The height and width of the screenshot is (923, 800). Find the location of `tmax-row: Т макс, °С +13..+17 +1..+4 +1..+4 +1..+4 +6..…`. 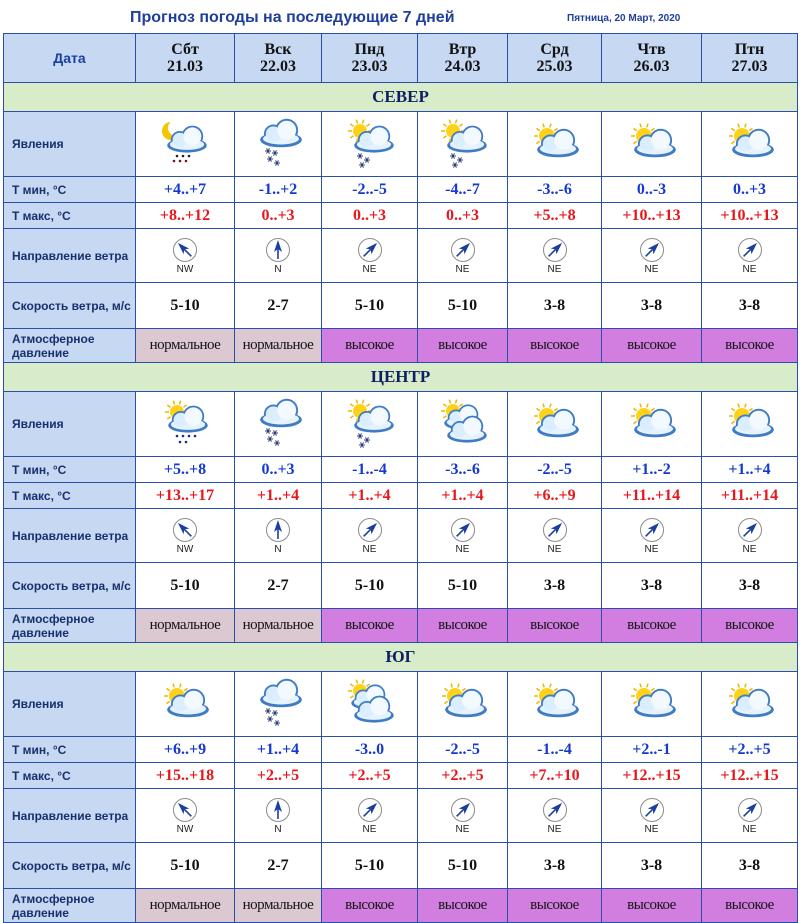

tmax-row: Т макс, °С +13..+17 +1..+4 +1..+4 +1..+4 +6..… is located at coordinates (400, 495).